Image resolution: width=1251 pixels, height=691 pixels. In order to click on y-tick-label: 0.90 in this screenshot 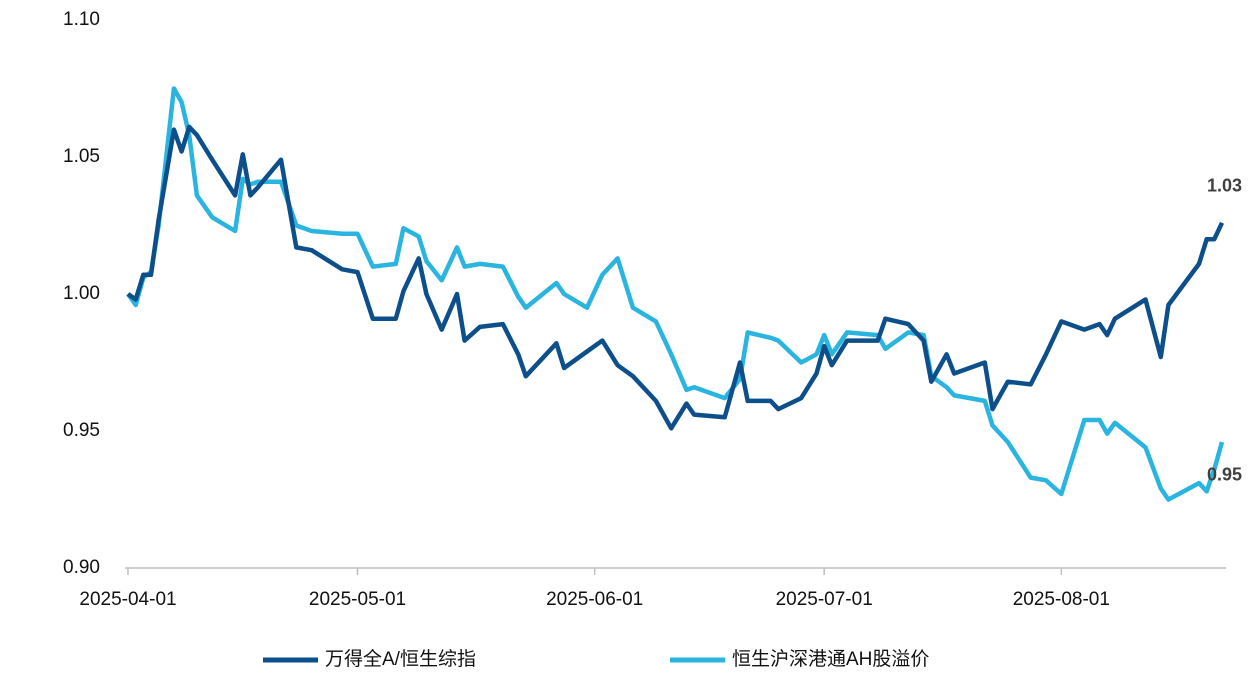, I will do `click(81, 567)`.